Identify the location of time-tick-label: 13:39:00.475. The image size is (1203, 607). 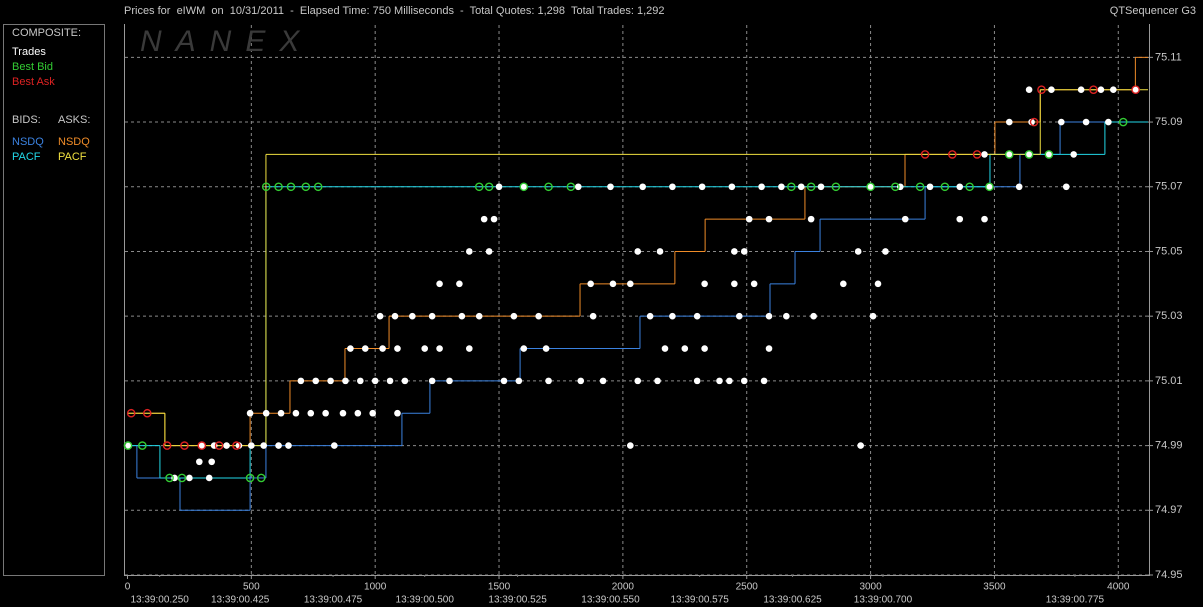
(333, 600).